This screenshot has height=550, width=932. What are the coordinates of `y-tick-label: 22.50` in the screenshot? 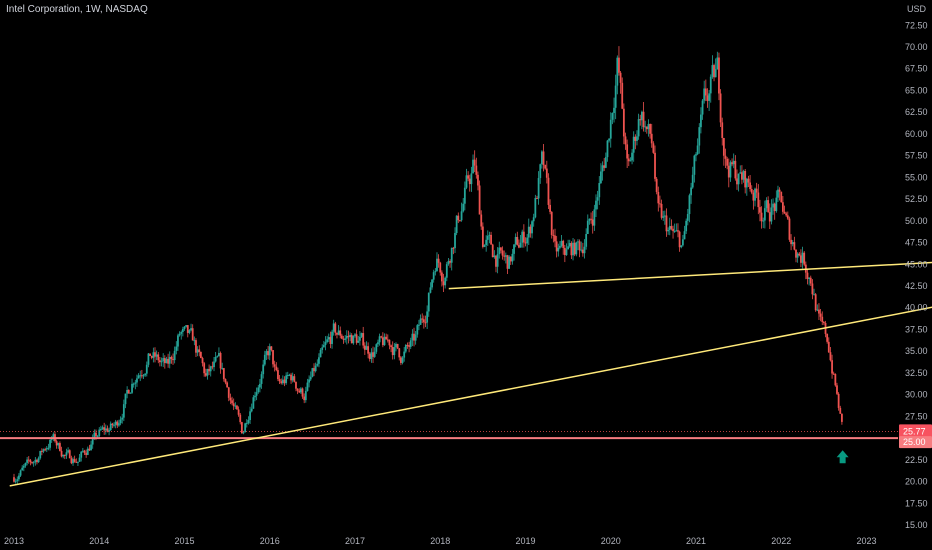 It's located at (916, 460).